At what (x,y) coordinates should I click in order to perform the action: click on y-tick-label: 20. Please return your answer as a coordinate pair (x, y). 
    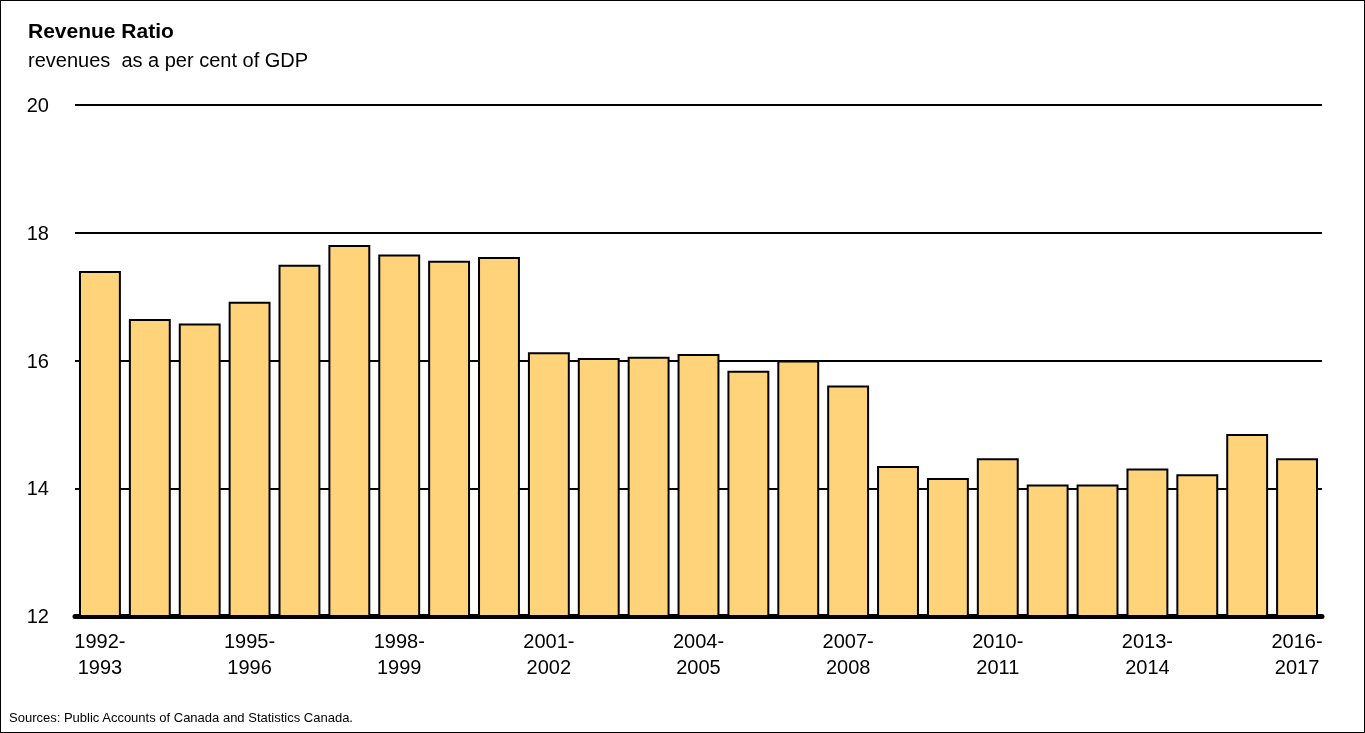
    Looking at the image, I should click on (37, 105).